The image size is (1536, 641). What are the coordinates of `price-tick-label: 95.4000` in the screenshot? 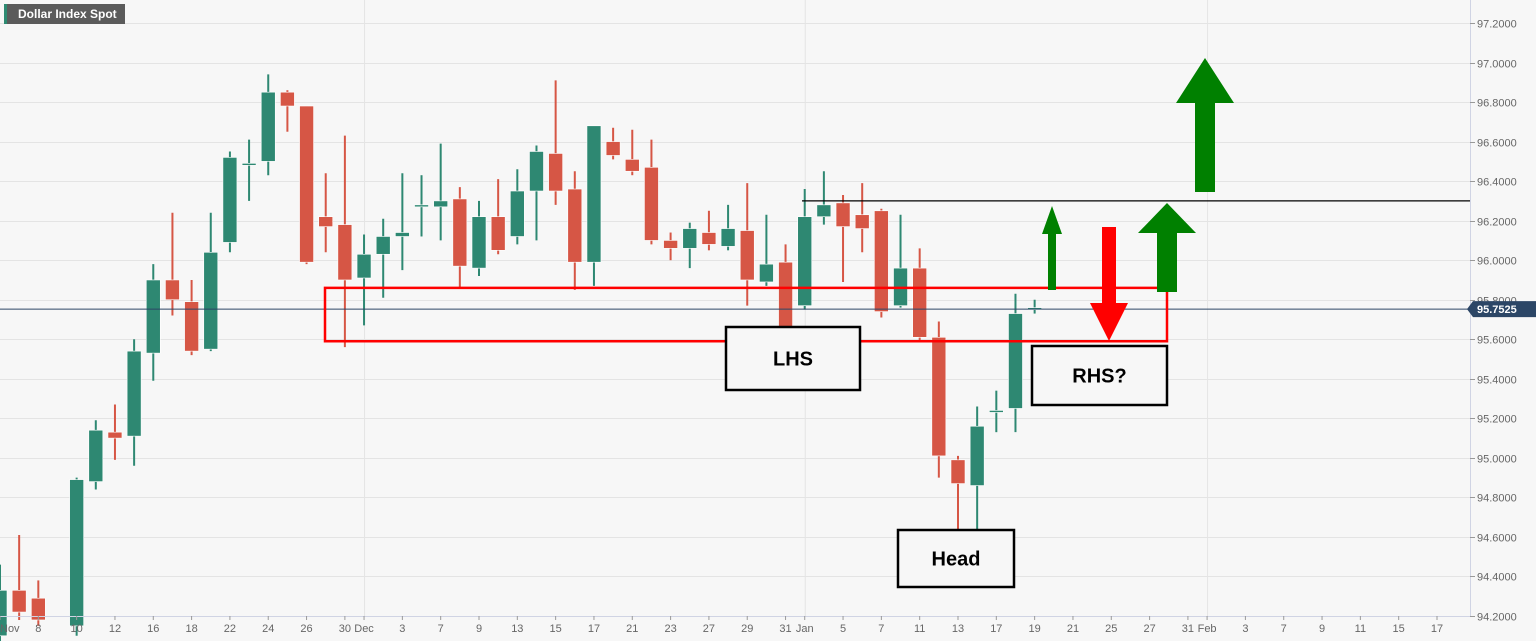 It's located at (1497, 381).